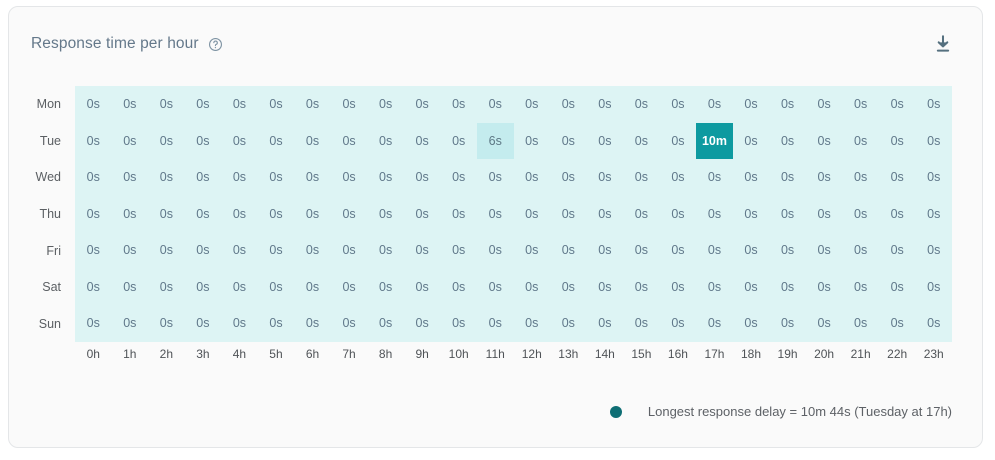 Image resolution: width=995 pixels, height=460 pixels. Describe the element at coordinates (714, 141) in the screenshot. I see `heatmap-cell: 10m` at that location.